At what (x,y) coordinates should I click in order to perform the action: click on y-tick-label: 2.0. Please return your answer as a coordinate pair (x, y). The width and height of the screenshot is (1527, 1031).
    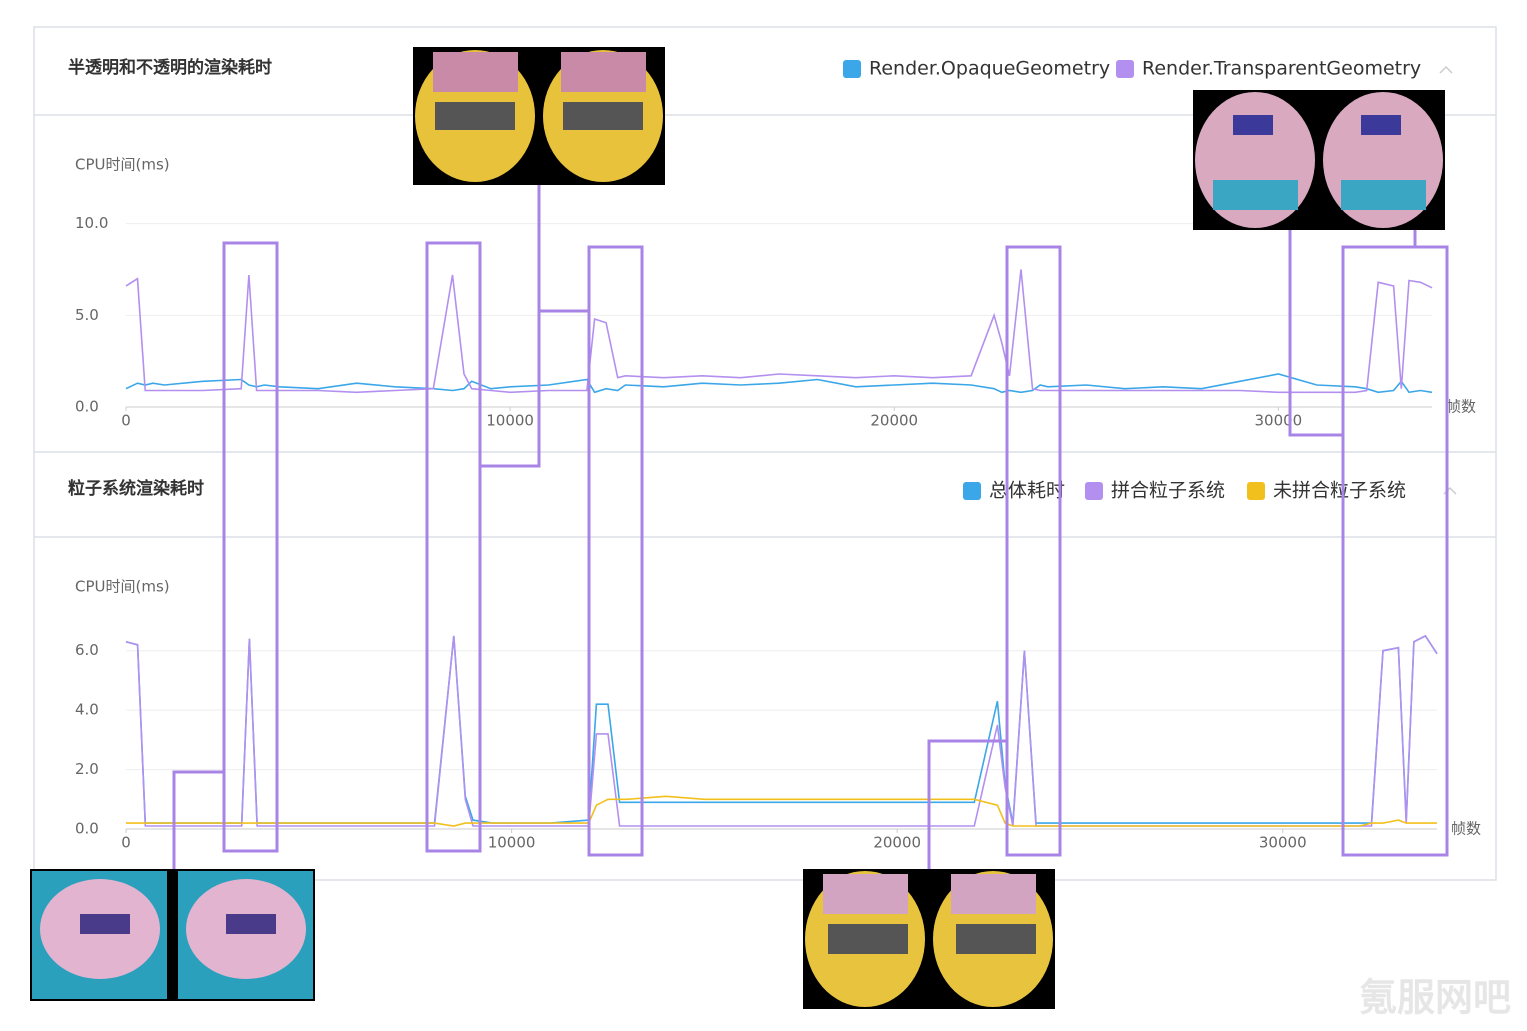
    Looking at the image, I should click on (87, 769).